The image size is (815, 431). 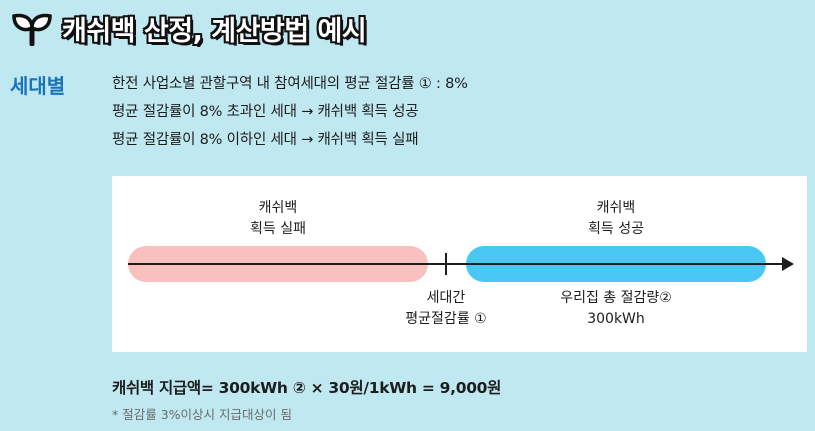 What do you see at coordinates (38, 86) in the screenshot?
I see `section-label: 세대별` at bounding box center [38, 86].